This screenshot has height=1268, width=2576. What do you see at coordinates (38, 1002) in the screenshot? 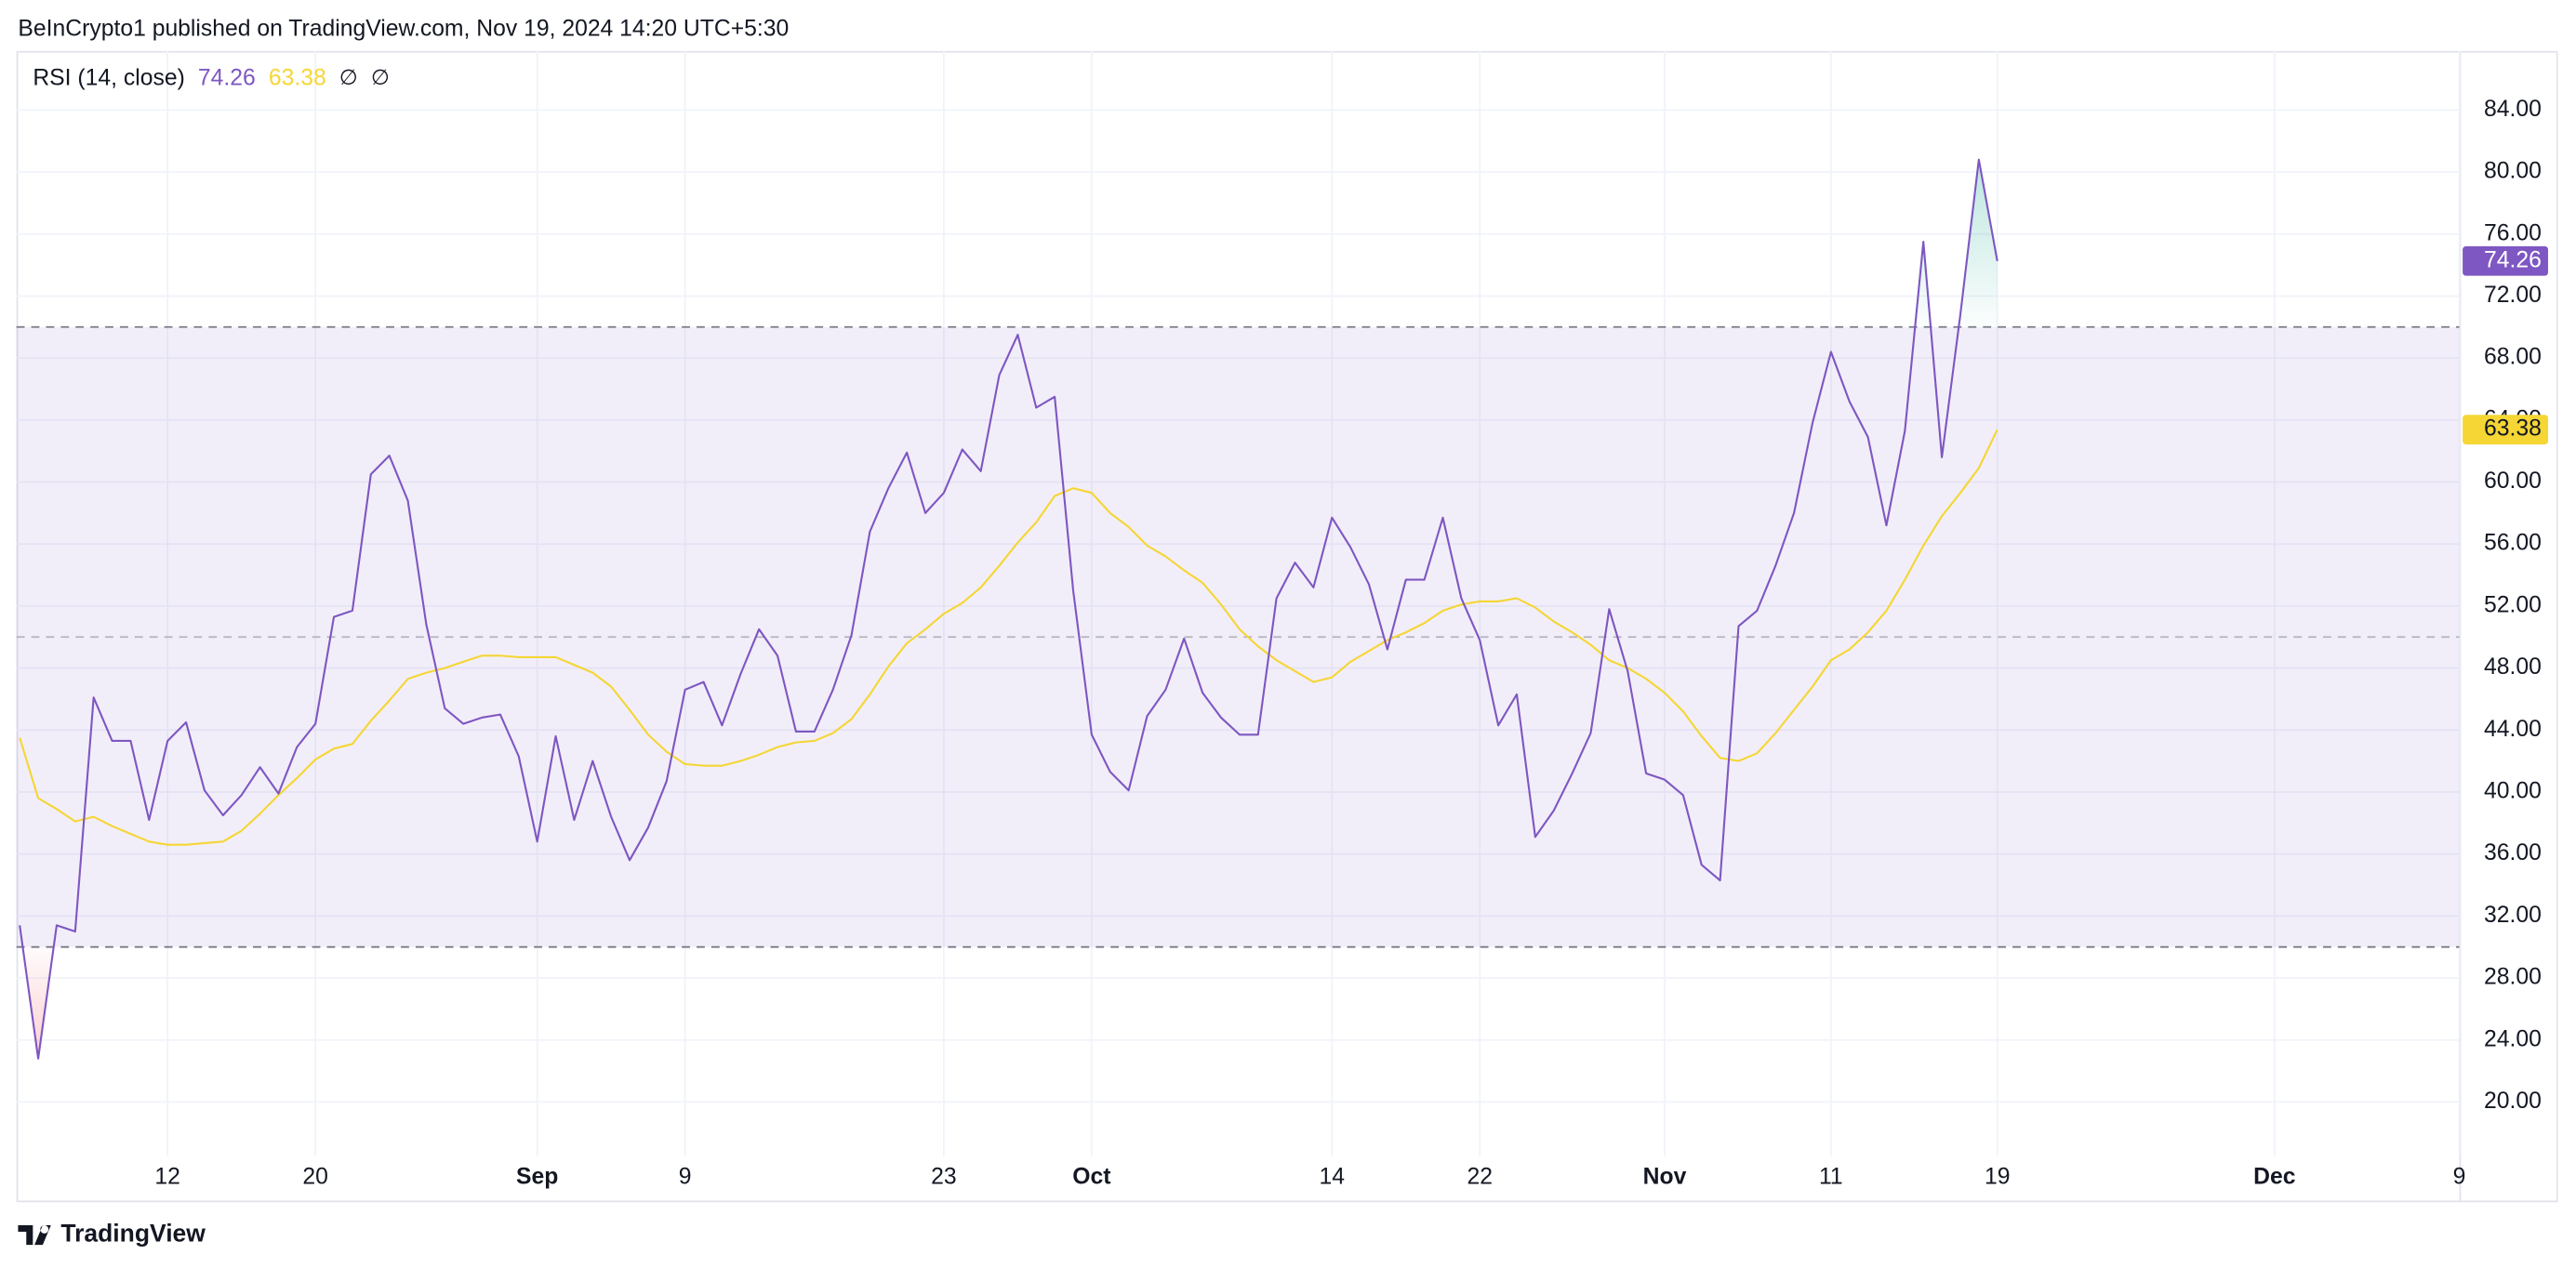
I see `oversold-fill` at bounding box center [38, 1002].